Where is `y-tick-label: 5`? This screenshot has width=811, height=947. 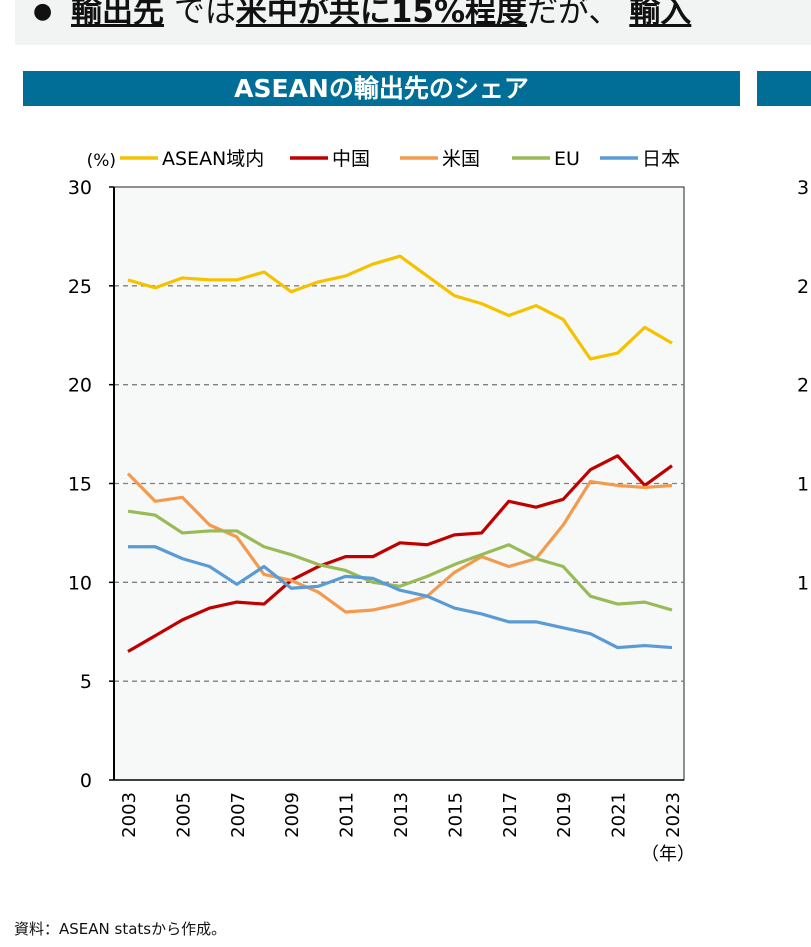
y-tick-label: 5 is located at coordinates (86, 682).